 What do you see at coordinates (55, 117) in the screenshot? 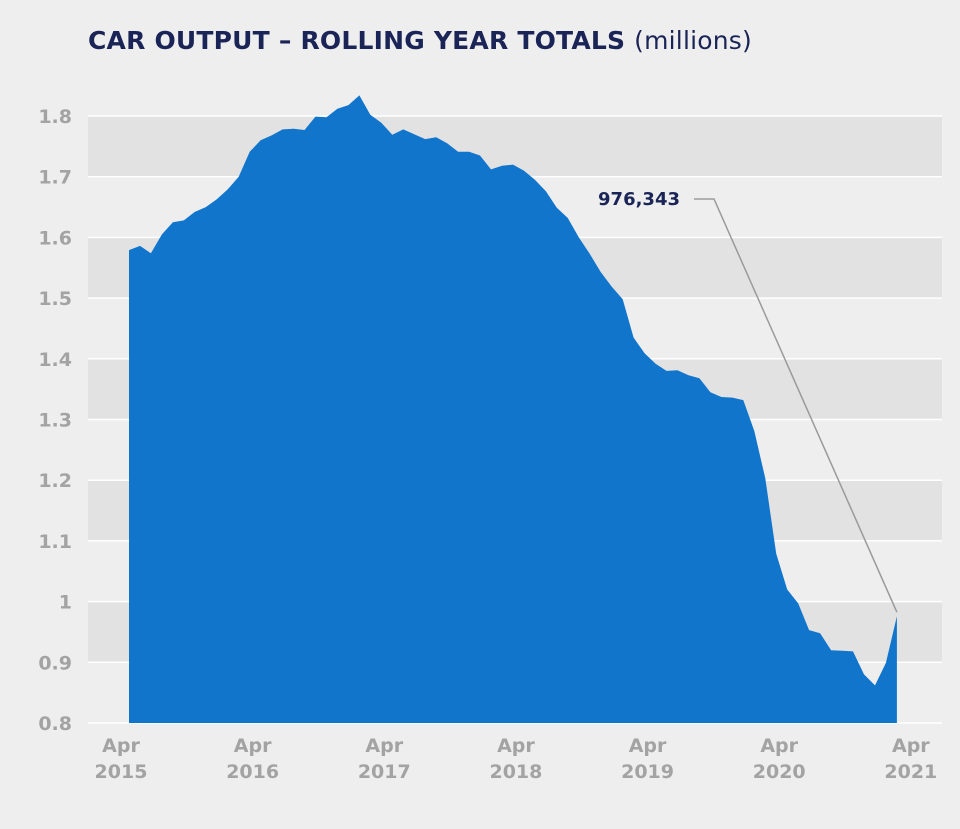
I see `y-tick-label: 1.8` at bounding box center [55, 117].